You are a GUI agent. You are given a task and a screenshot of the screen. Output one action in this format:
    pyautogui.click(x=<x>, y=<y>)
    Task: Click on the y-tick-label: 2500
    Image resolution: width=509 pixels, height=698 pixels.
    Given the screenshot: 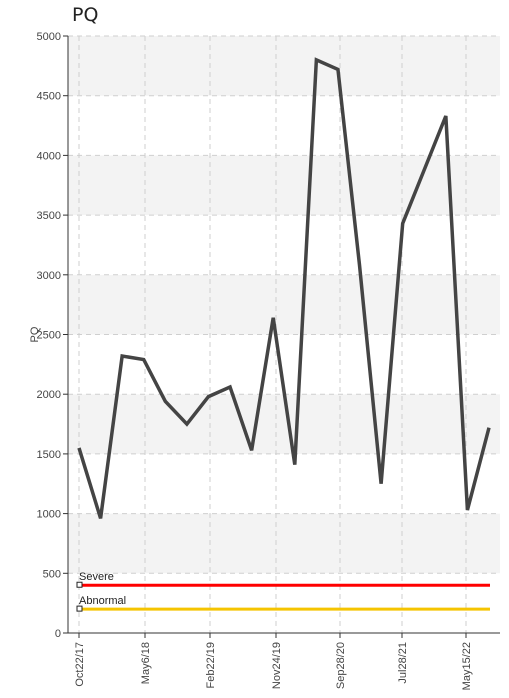 What is the action you would take?
    pyautogui.click(x=49, y=336)
    